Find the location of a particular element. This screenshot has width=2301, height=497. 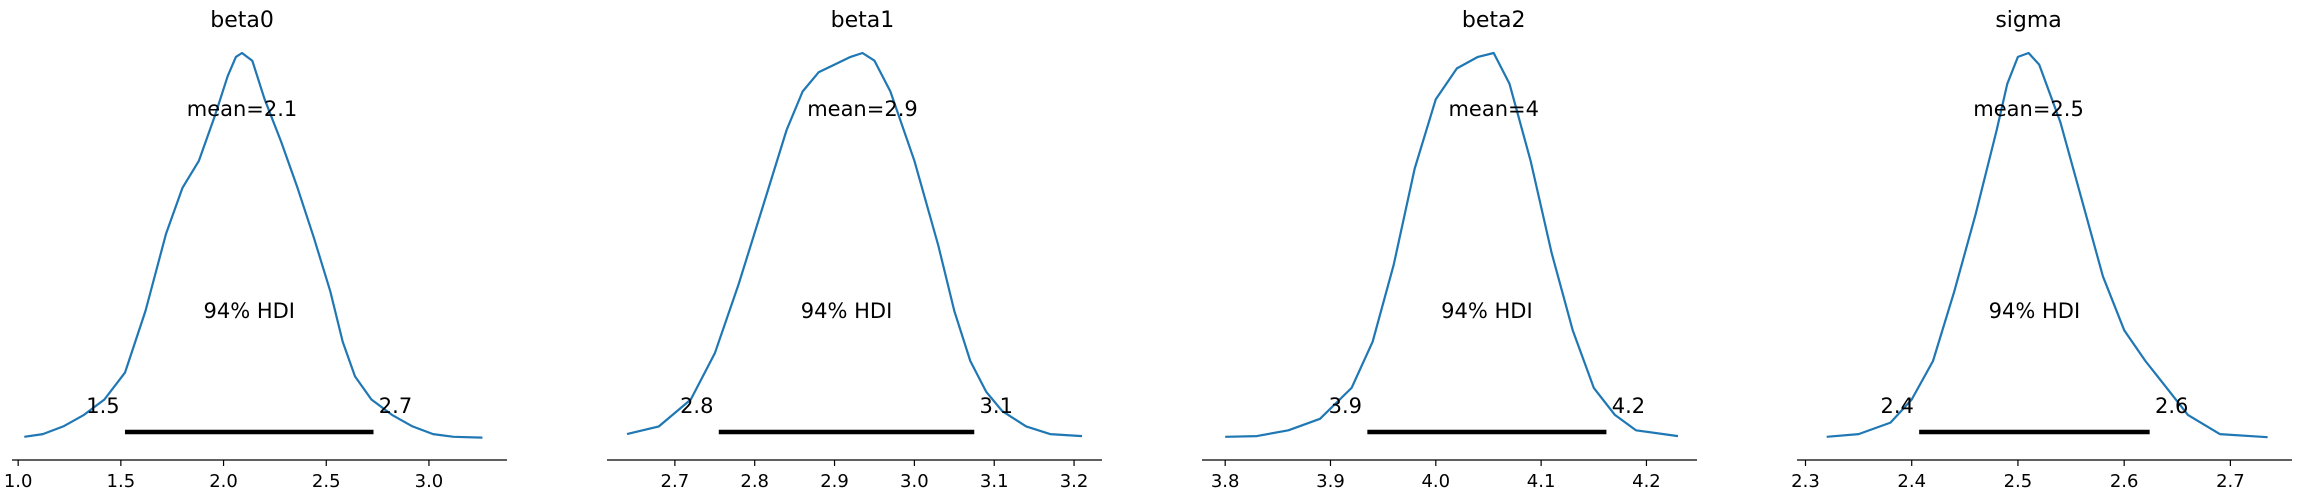

mean-label: mean=2.9 is located at coordinates (862, 109).